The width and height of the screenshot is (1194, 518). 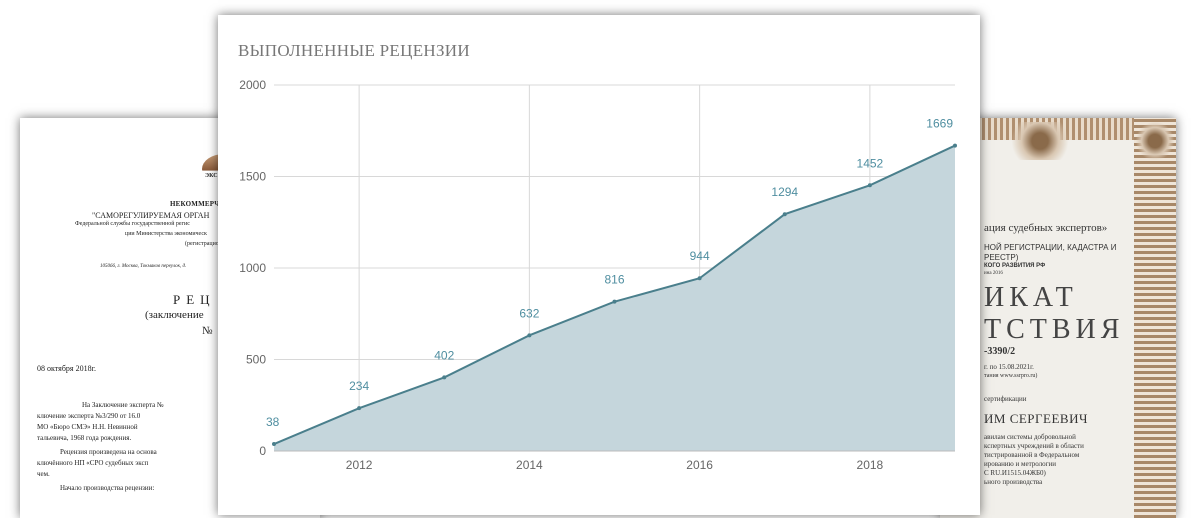 I want to click on doc-heading: РЕЦ, so click(x=194, y=299).